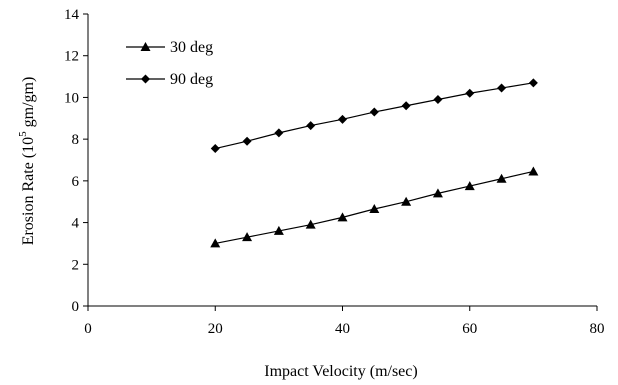 The image size is (618, 385). Describe the element at coordinates (191, 79) in the screenshot. I see `legend-label: 90 deg` at that location.